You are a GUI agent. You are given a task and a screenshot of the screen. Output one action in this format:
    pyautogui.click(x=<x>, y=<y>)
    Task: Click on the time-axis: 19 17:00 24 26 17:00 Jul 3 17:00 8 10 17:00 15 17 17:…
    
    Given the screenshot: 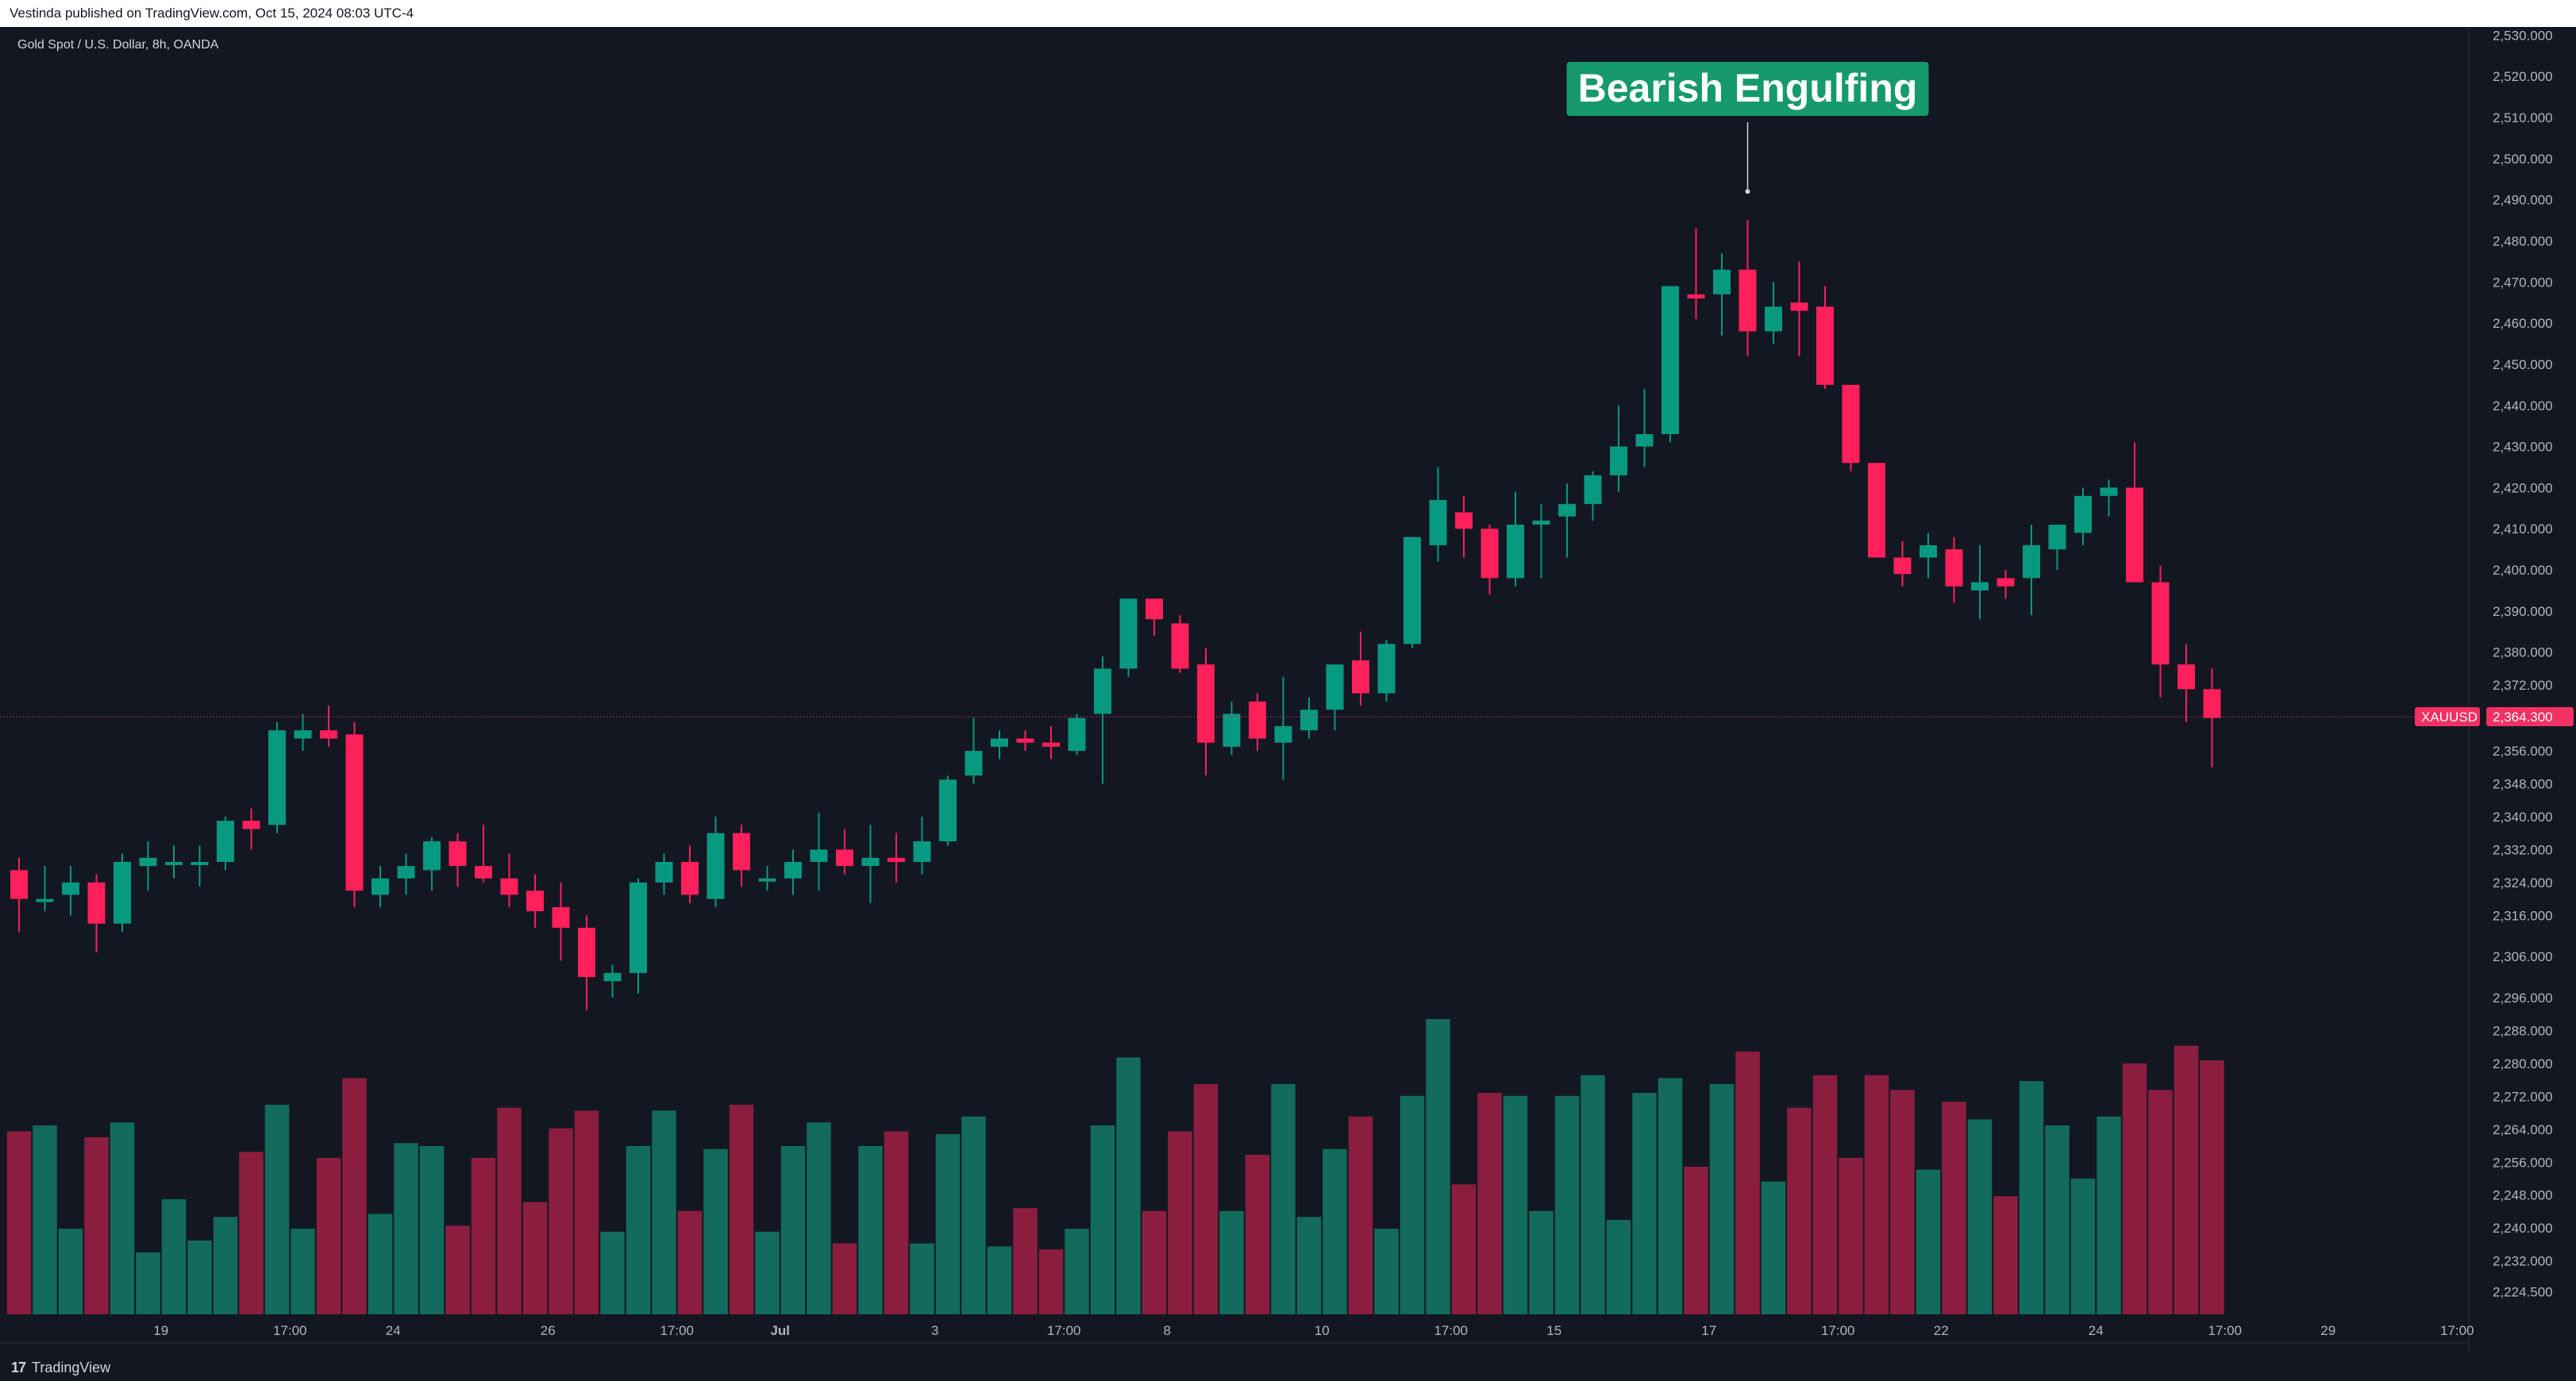 What is the action you would take?
    pyautogui.click(x=1313, y=1330)
    